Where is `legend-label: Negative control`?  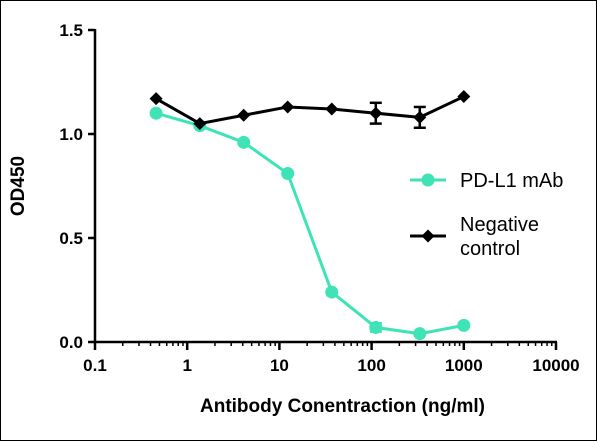 legend-label: Negative control is located at coordinates (499, 237).